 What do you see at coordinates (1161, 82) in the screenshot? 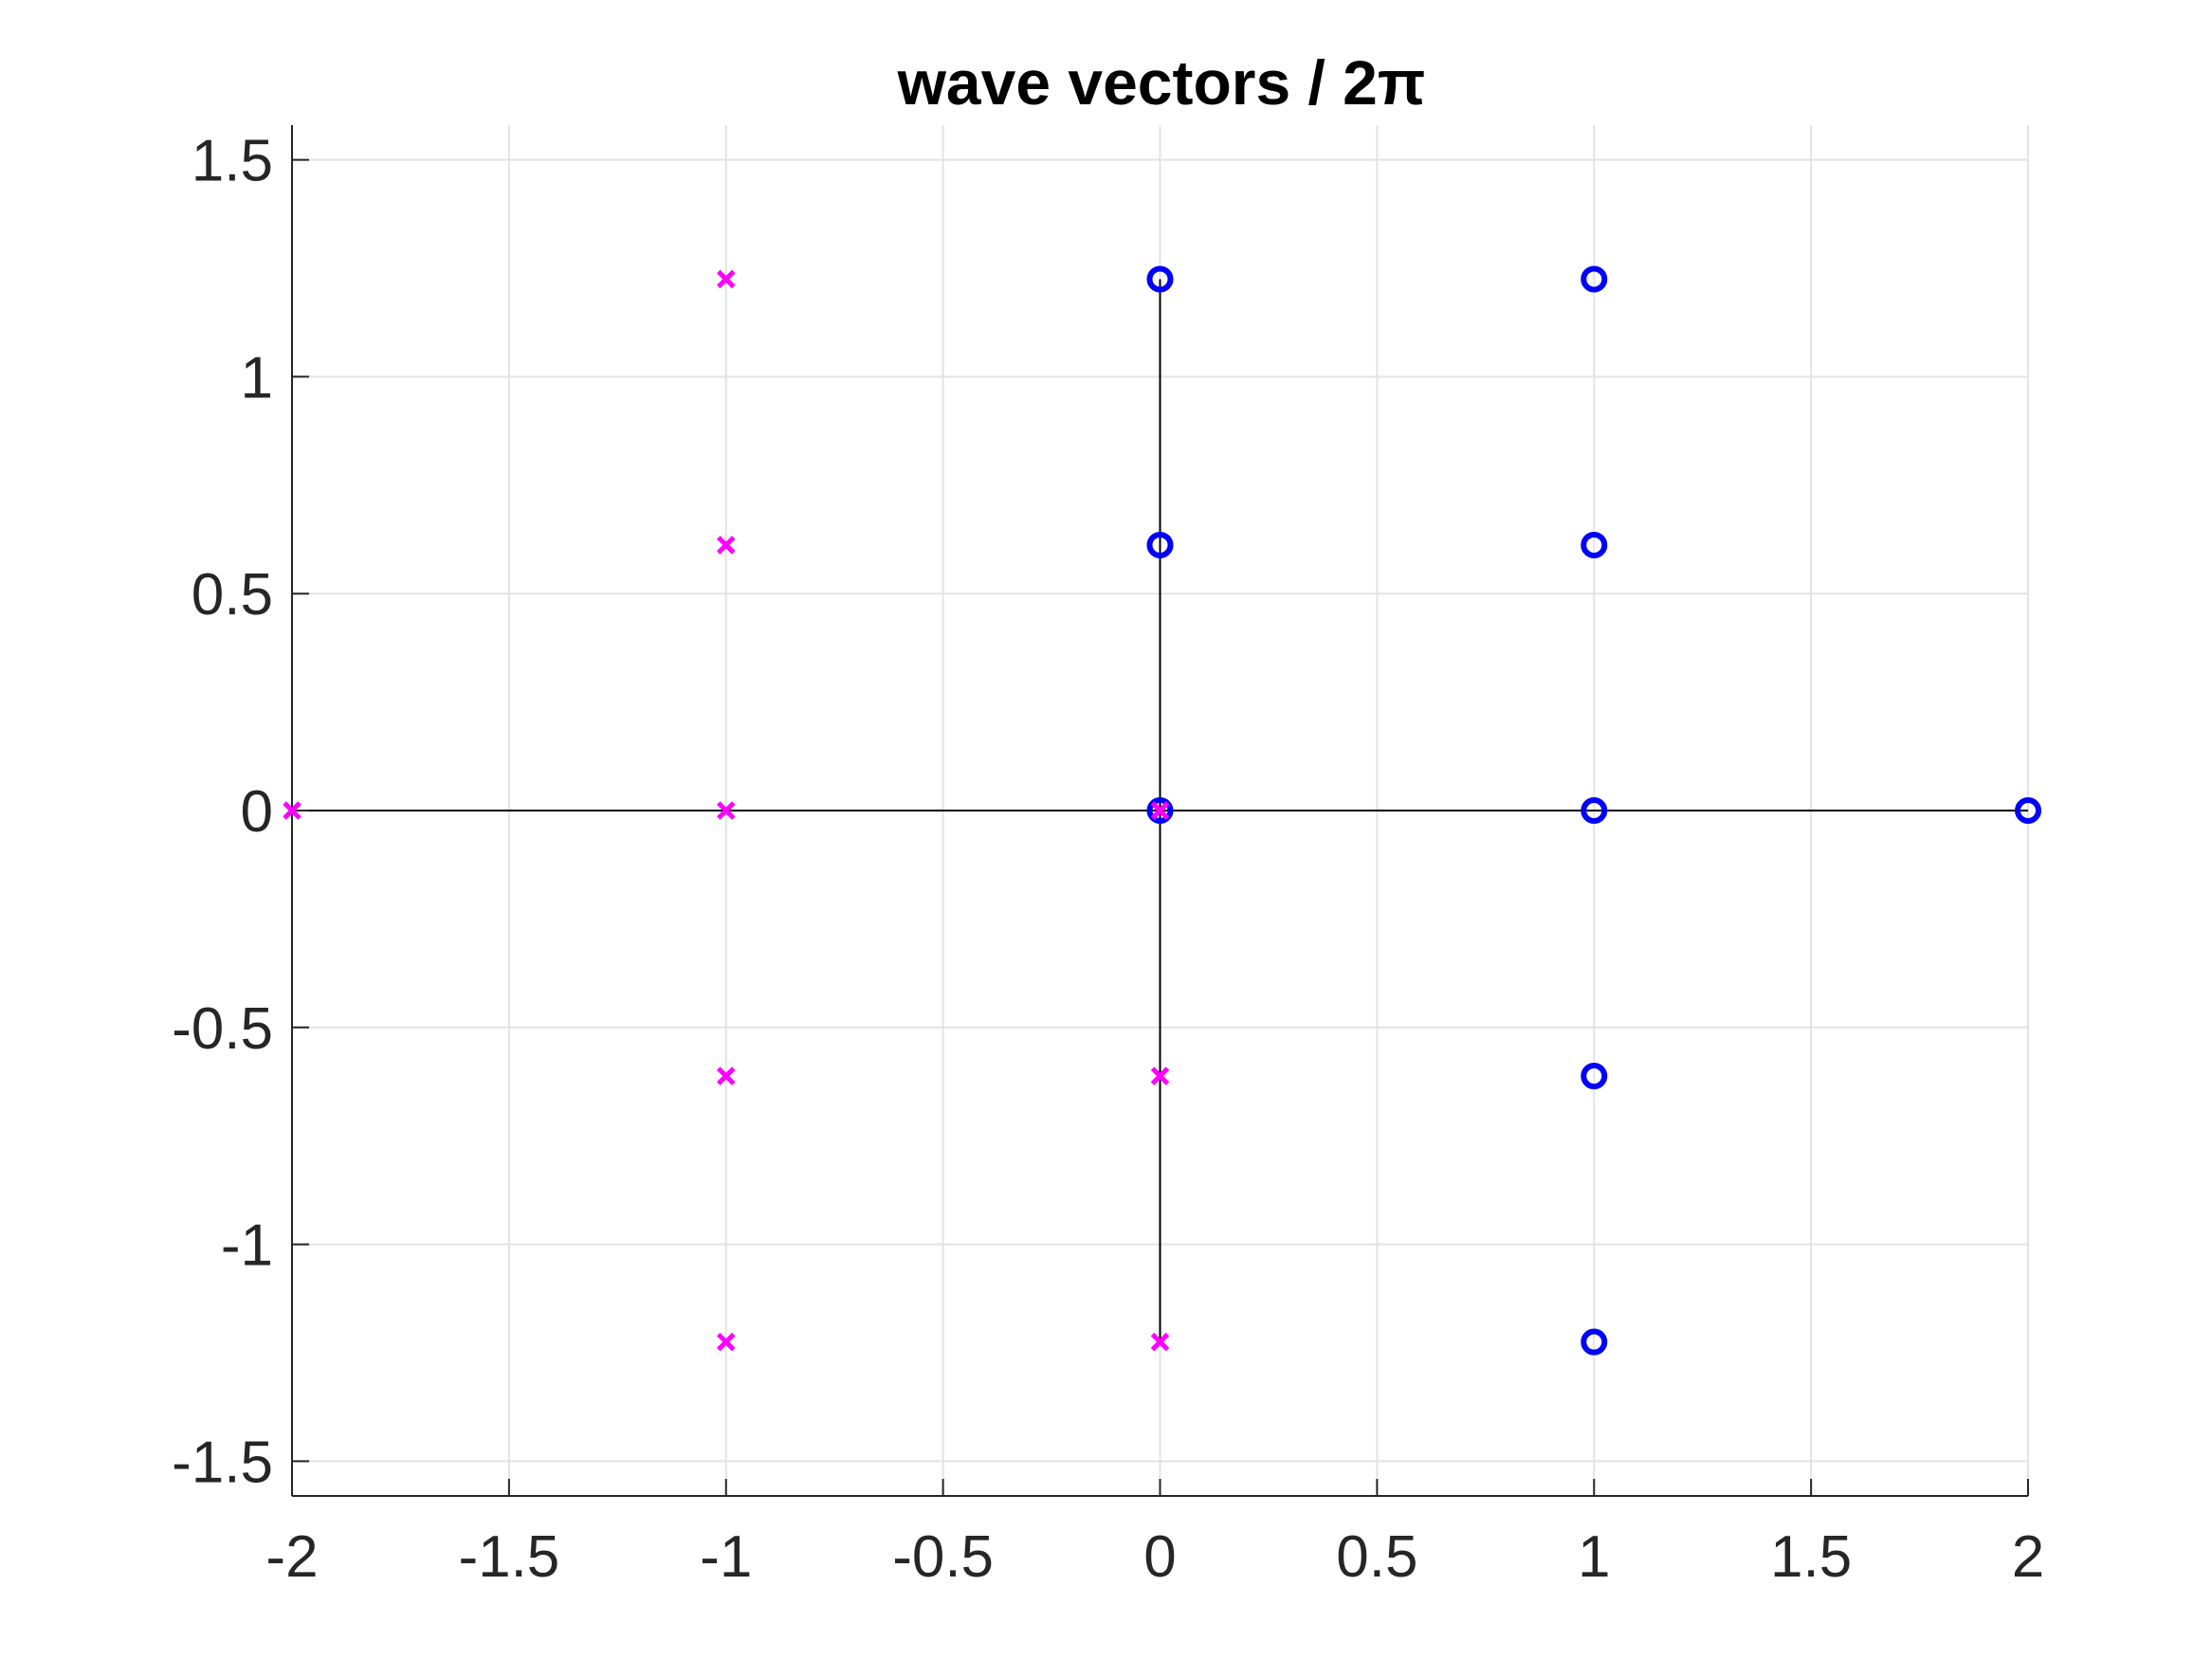
I see `chart-title: wave vectors / 2π` at bounding box center [1161, 82].